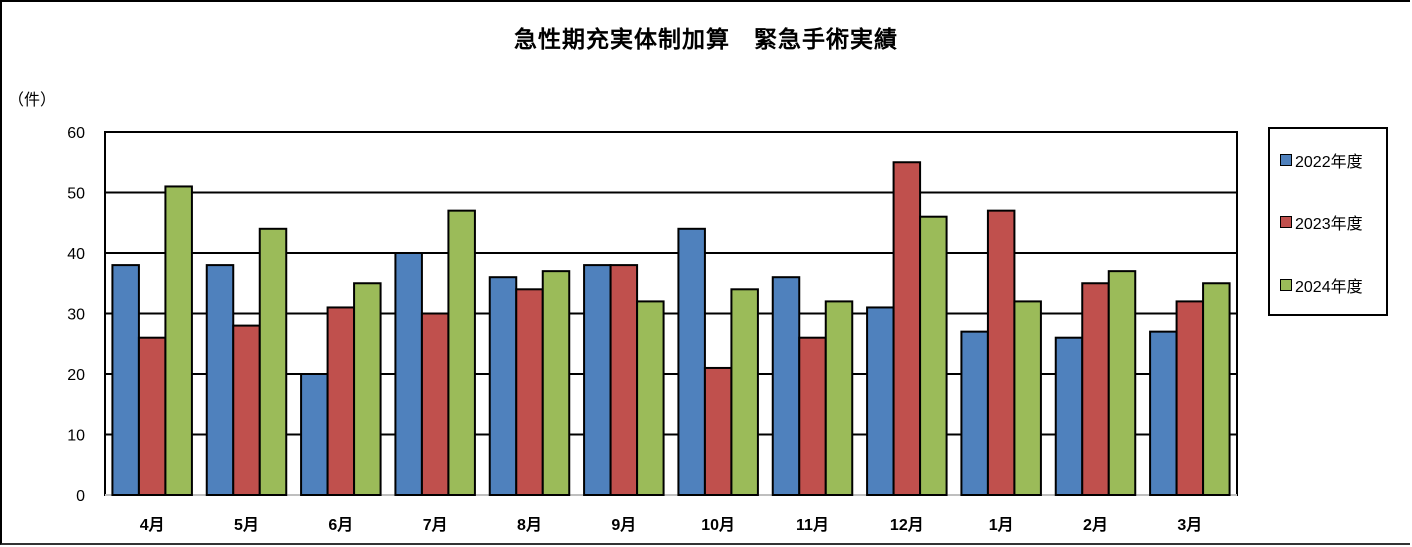 The width and height of the screenshot is (1412, 547). Describe the element at coordinates (1329, 162) in the screenshot. I see `legend-label: 2022年度` at that location.